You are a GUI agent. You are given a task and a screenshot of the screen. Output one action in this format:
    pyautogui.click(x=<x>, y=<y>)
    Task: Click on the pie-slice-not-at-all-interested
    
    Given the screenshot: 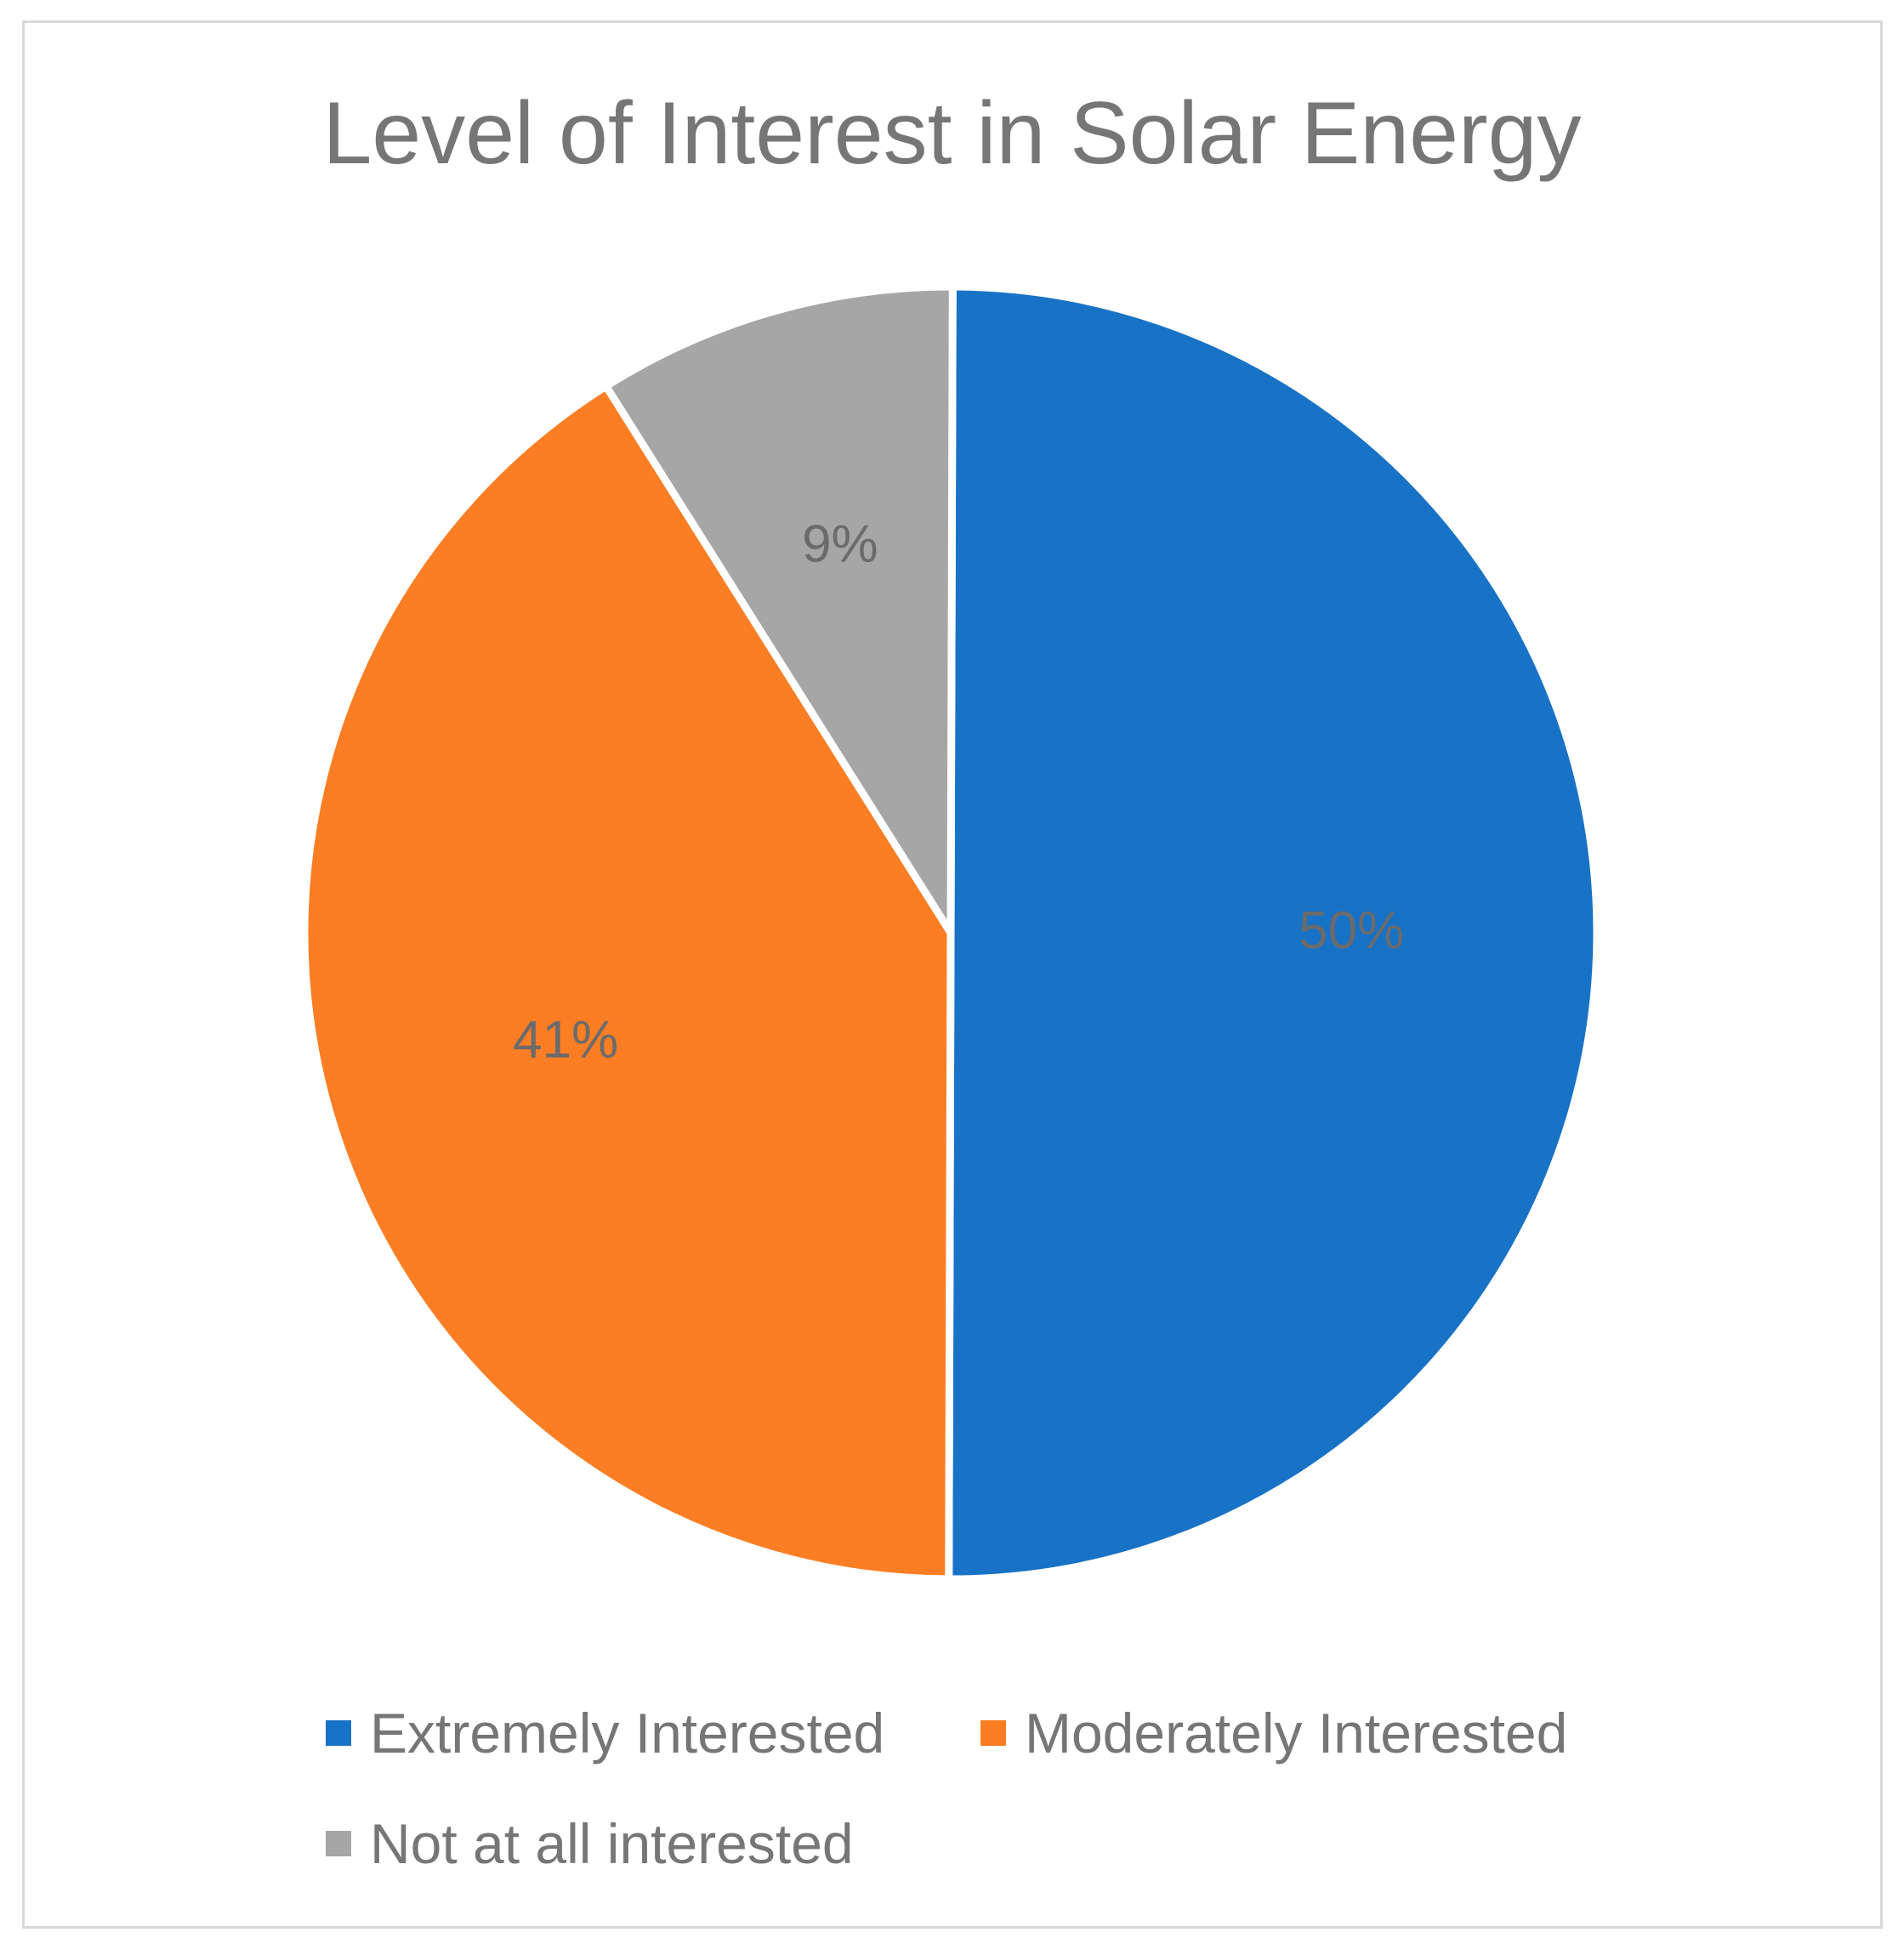 What is the action you would take?
    pyautogui.click(x=779, y=609)
    